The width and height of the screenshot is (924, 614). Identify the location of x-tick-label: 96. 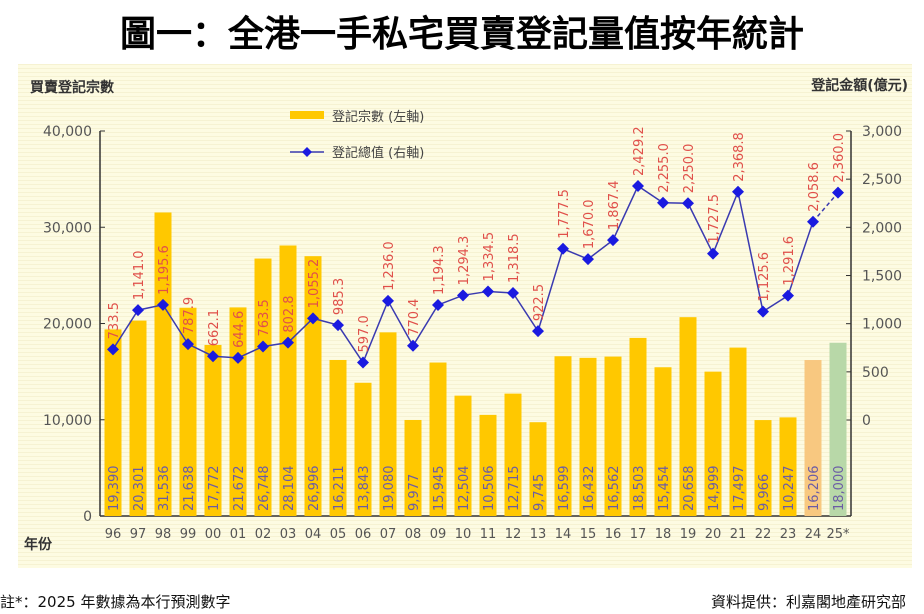
(113, 534).